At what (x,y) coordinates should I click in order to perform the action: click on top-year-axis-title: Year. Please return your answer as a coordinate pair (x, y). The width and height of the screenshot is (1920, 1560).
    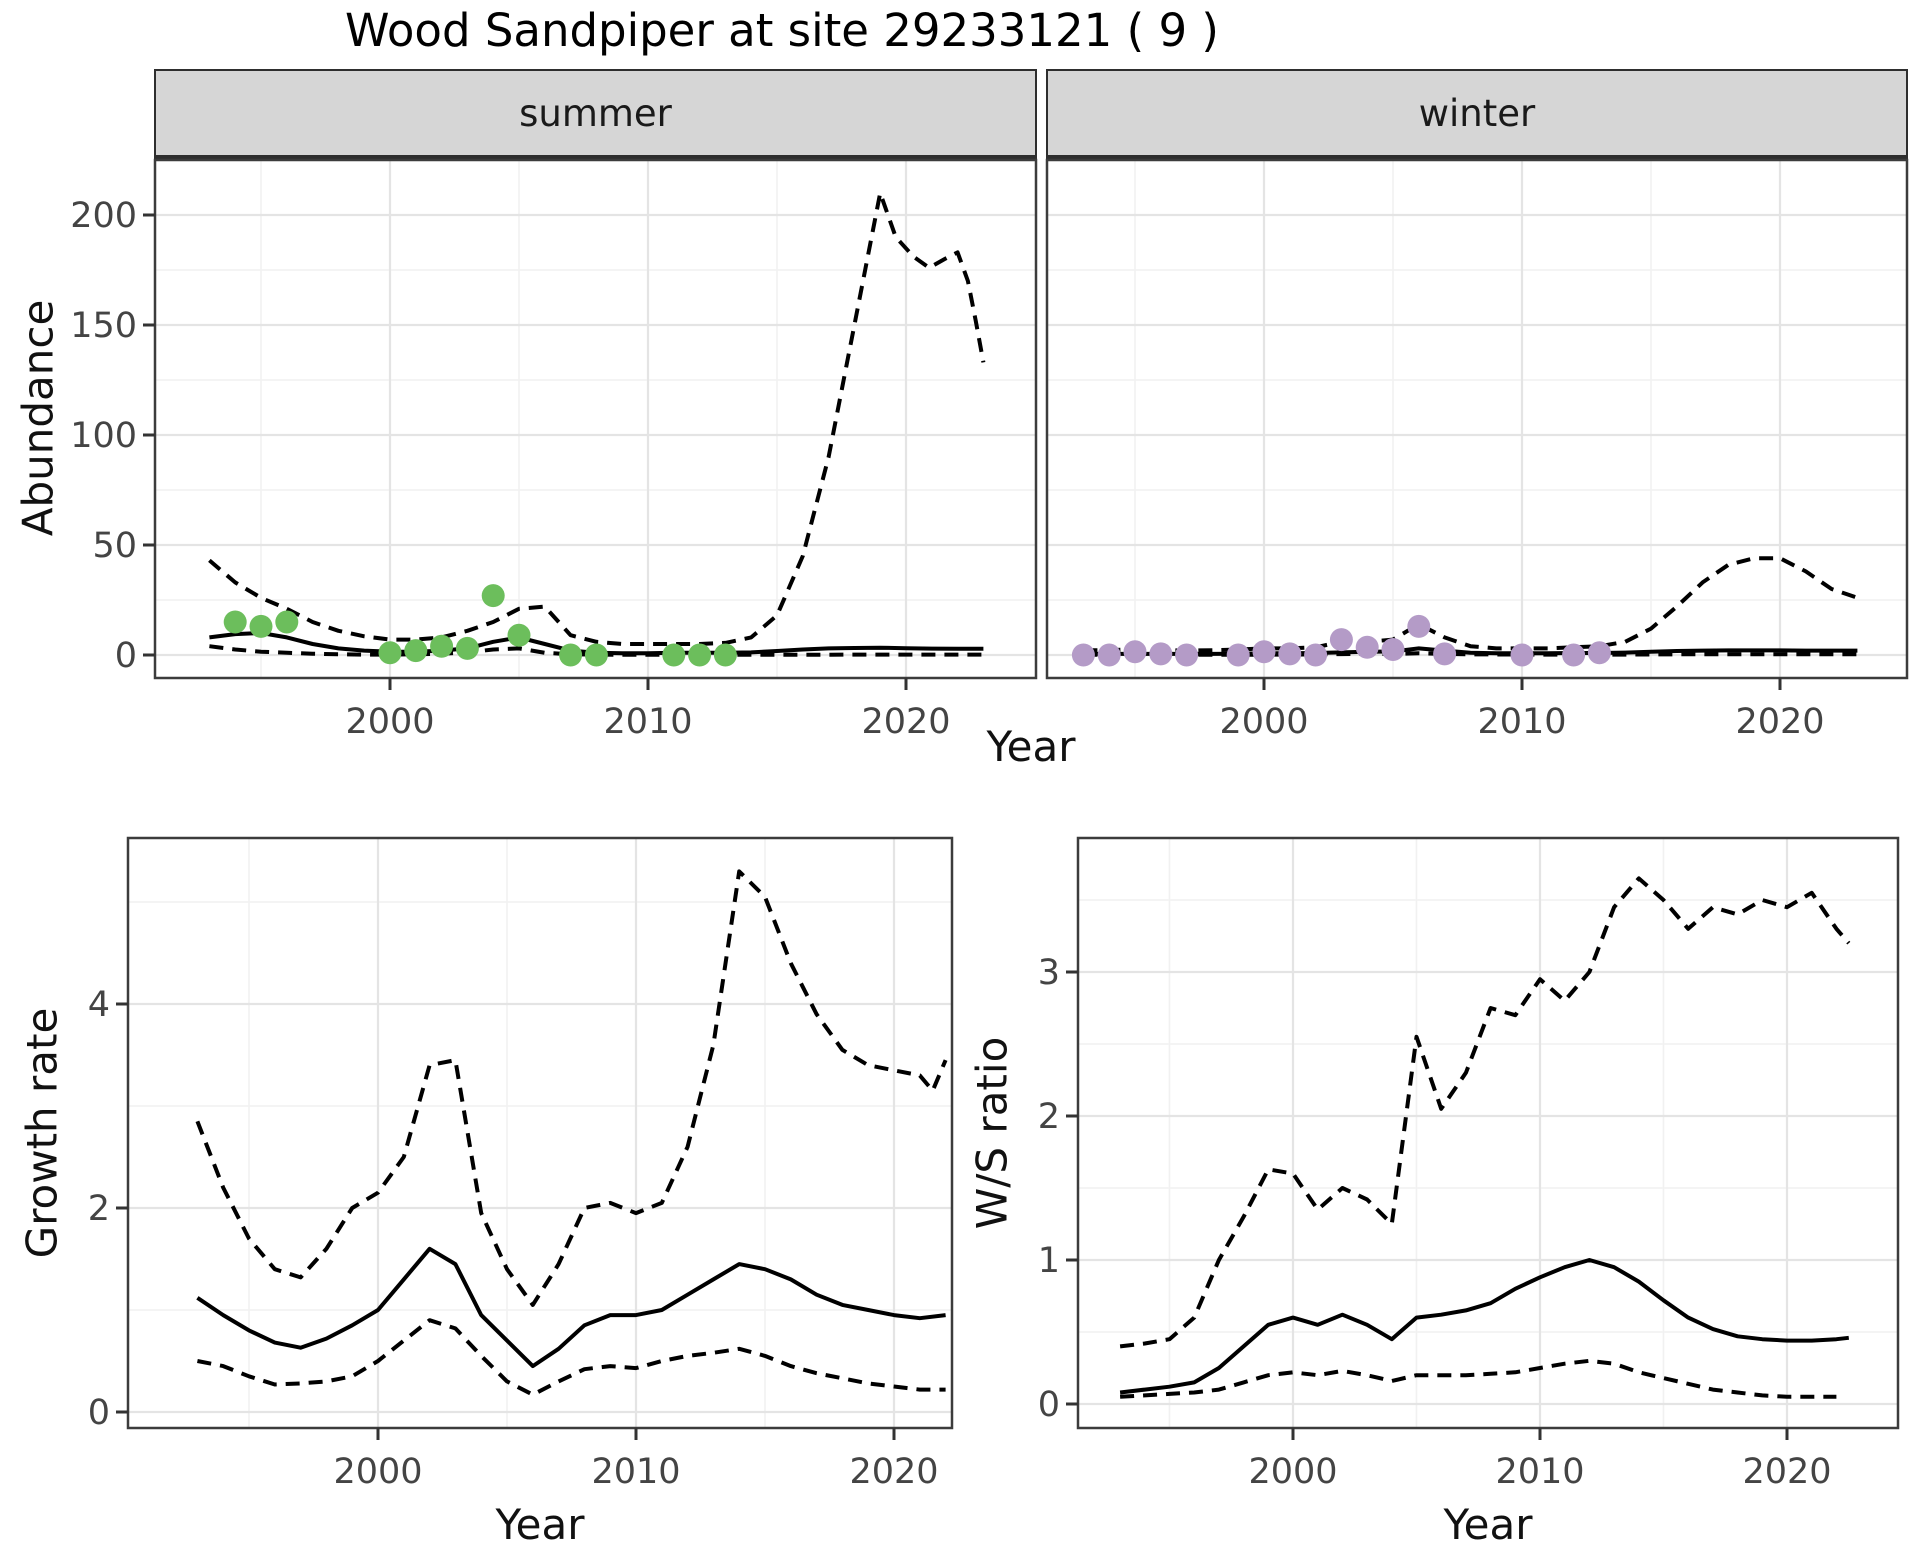
    Looking at the image, I should click on (1031, 746).